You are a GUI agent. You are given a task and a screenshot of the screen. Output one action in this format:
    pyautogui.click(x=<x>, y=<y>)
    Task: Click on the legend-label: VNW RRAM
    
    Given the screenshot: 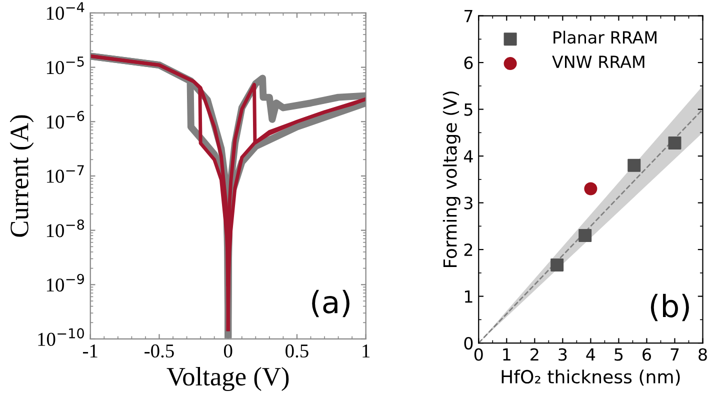 What is the action you would take?
    pyautogui.click(x=598, y=62)
    